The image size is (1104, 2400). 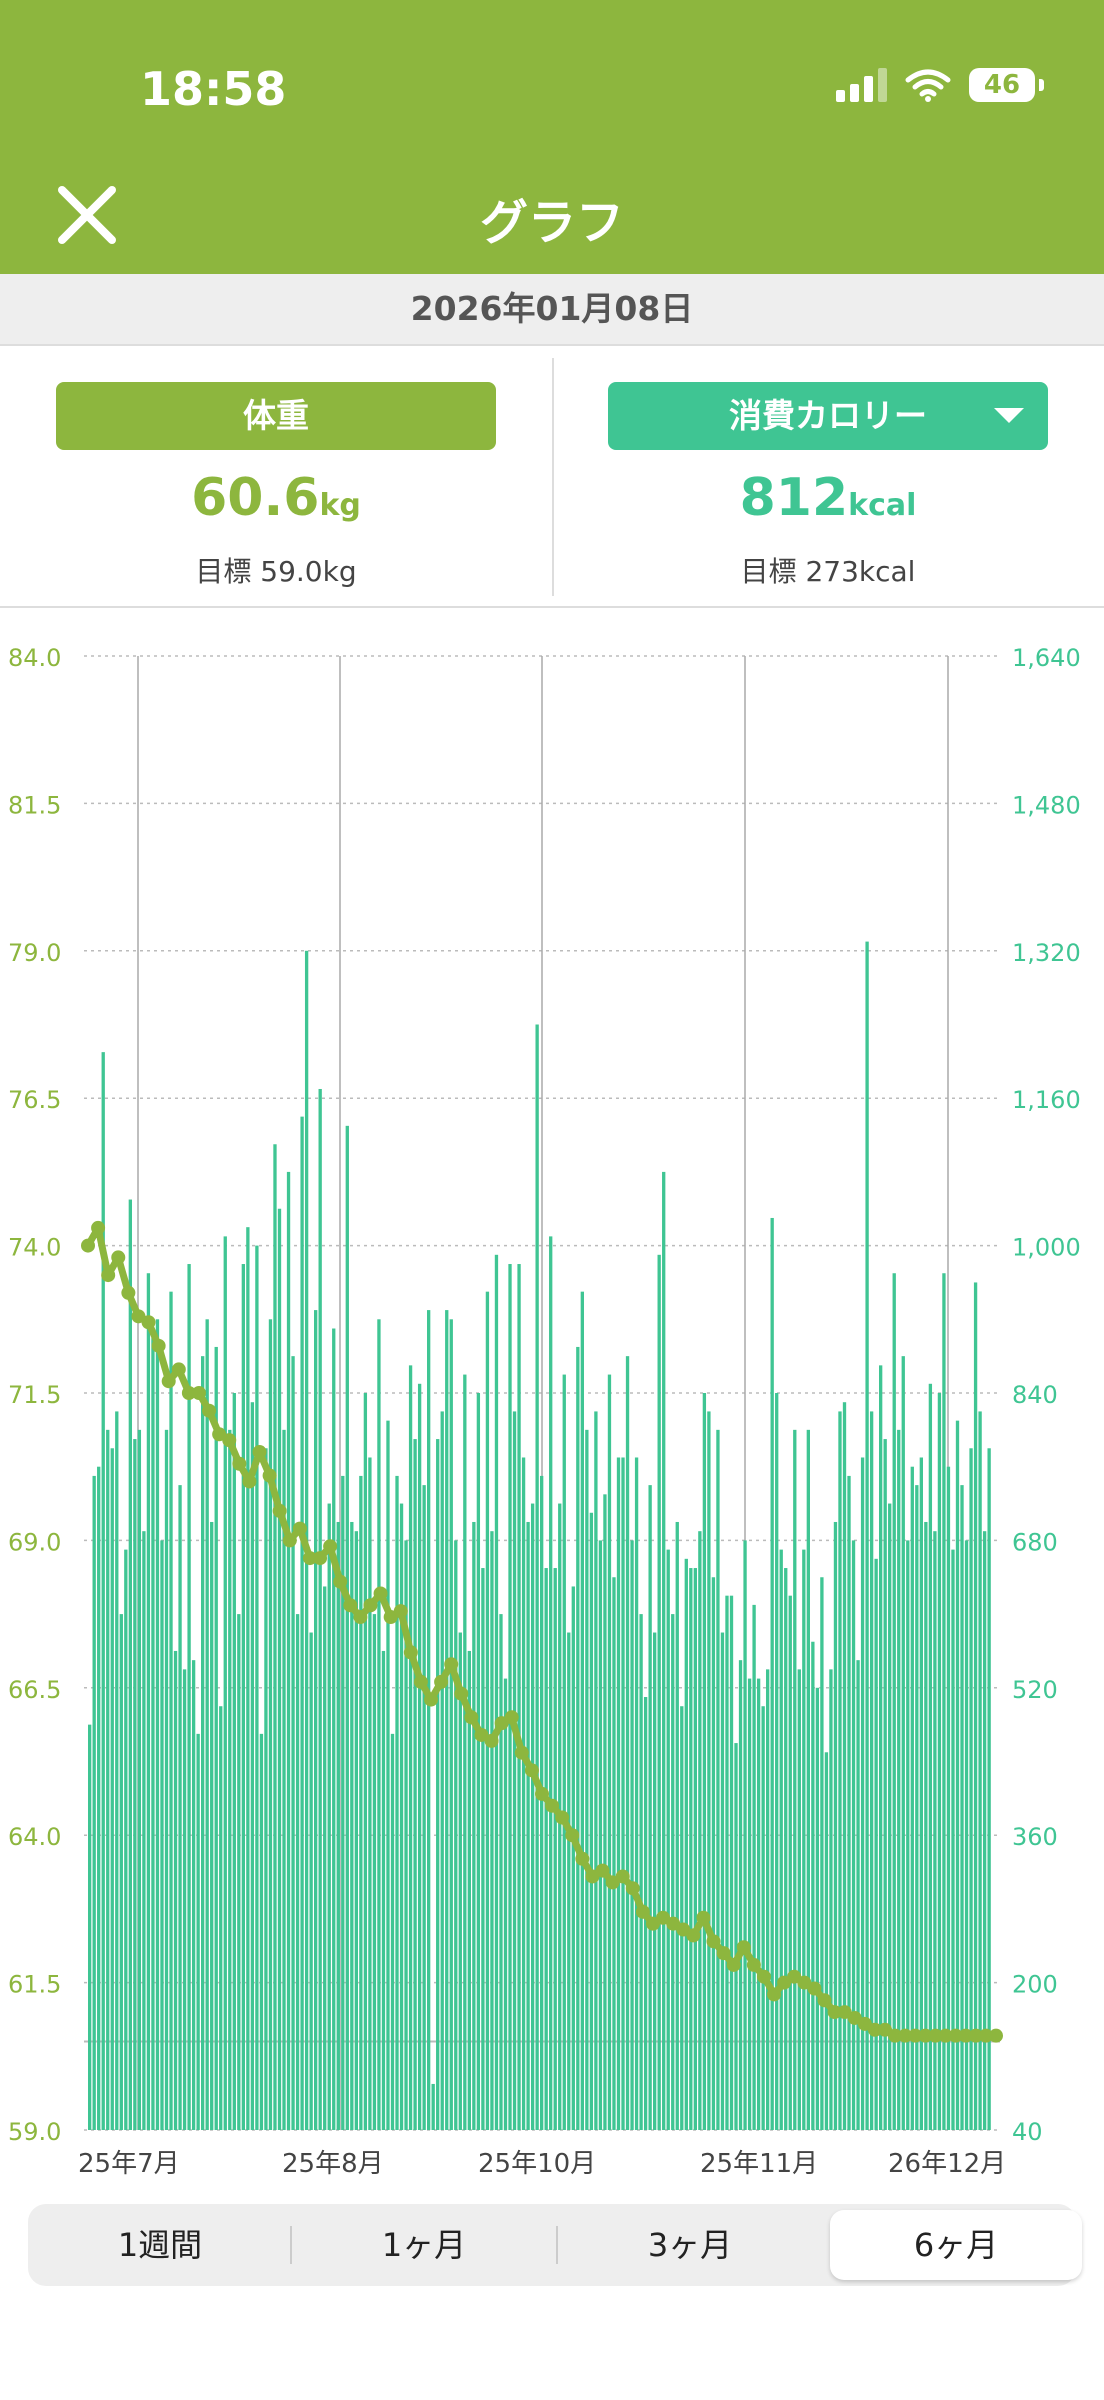 What do you see at coordinates (537, 2164) in the screenshot?
I see `x-tick-label: 25年10月` at bounding box center [537, 2164].